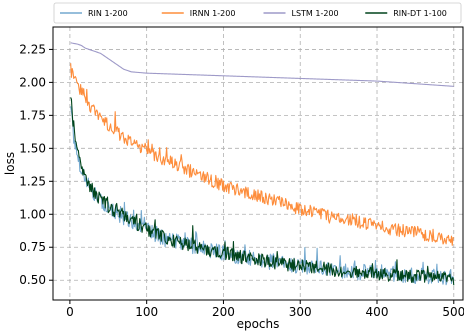  Describe the element at coordinates (32, 148) in the screenshot. I see `y-tick-label: 1.50` at that location.